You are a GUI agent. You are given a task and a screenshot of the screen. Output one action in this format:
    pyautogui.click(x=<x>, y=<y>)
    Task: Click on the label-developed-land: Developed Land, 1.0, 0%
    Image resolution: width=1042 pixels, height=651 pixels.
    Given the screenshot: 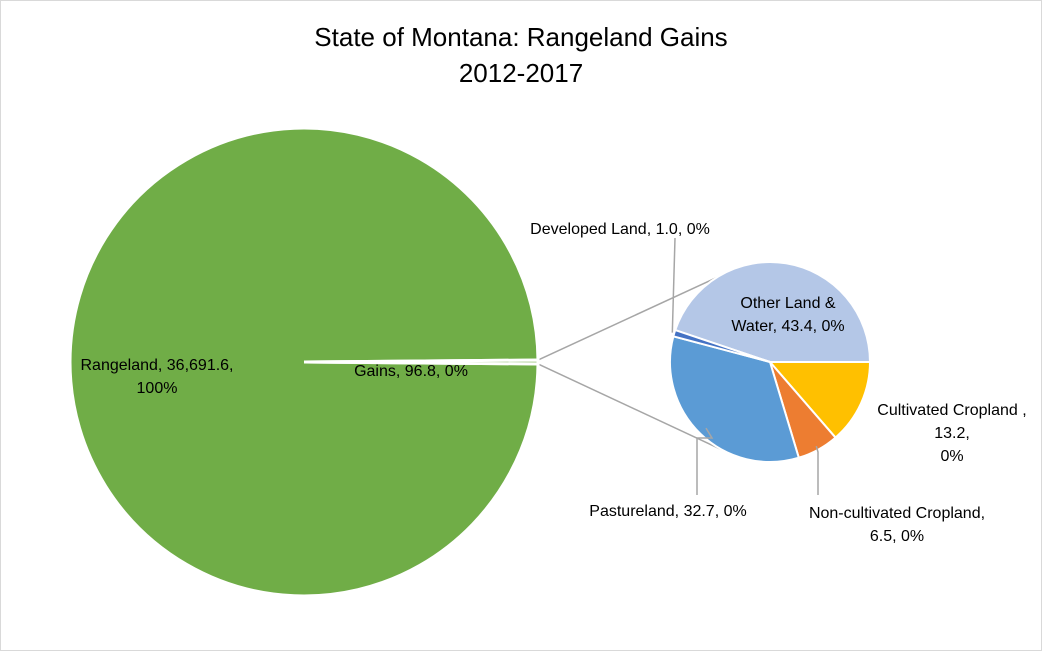 What is the action you would take?
    pyautogui.click(x=620, y=229)
    